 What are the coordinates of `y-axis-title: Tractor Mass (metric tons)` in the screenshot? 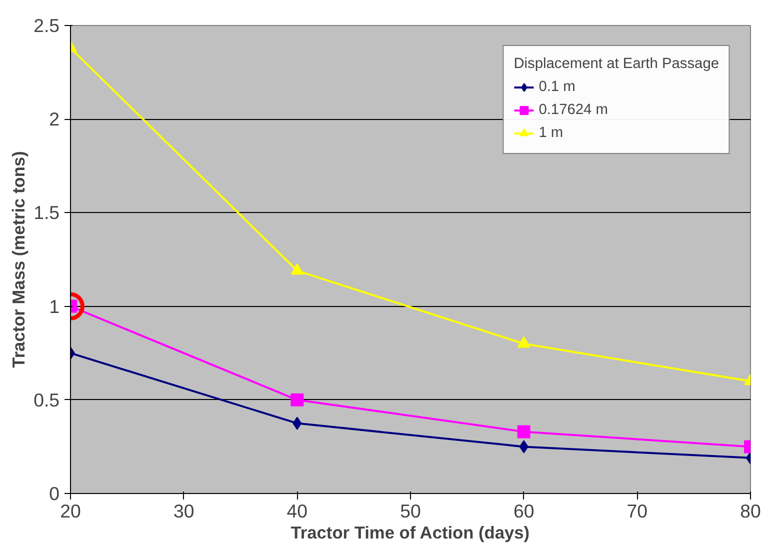 It's located at (18, 259).